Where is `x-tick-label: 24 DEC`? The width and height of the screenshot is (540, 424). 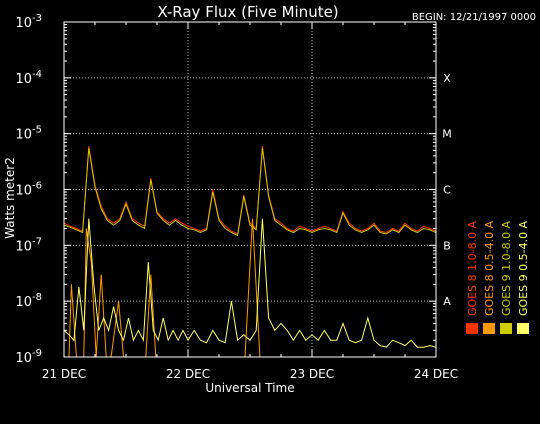
x-tick-label: 24 DEC is located at coordinates (436, 374).